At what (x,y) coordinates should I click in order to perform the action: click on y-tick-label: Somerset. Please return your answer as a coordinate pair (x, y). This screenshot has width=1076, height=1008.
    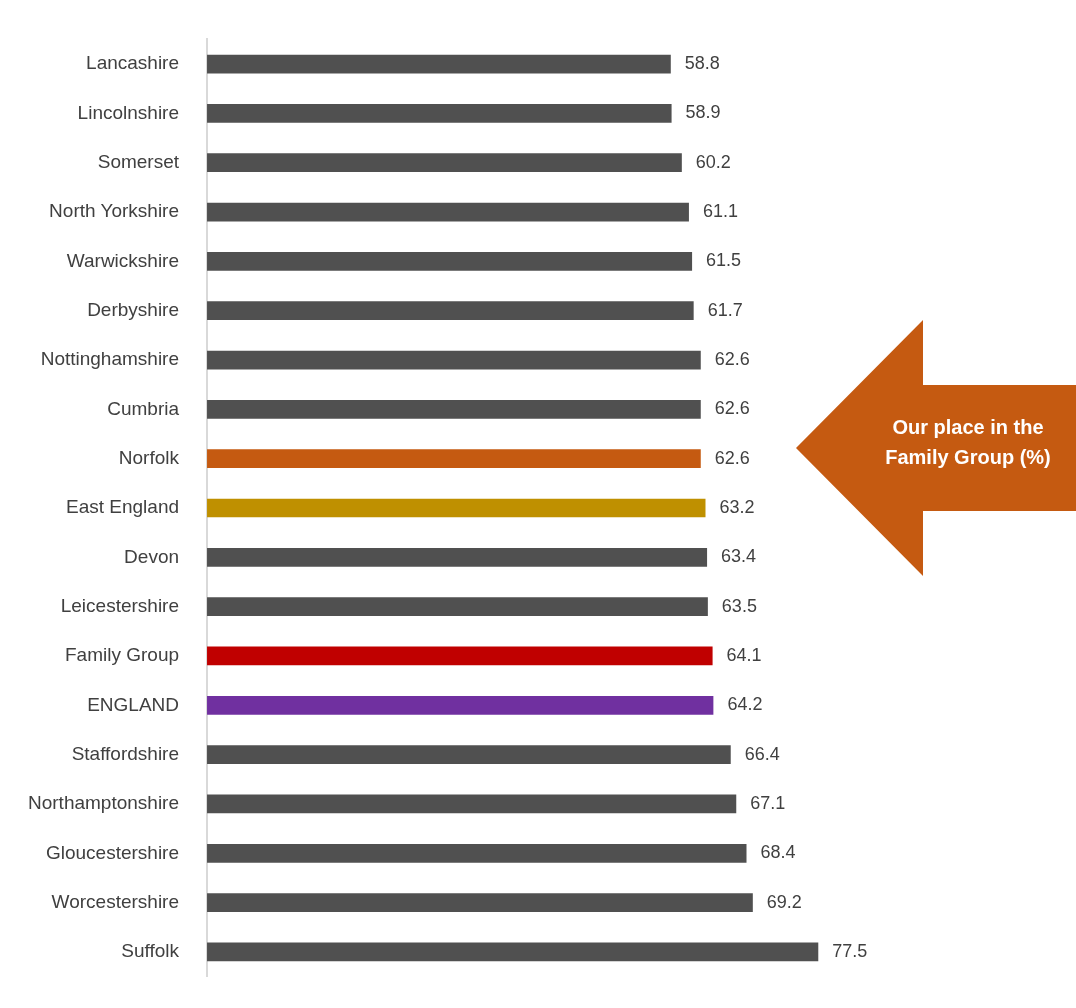
    Looking at the image, I should click on (138, 161).